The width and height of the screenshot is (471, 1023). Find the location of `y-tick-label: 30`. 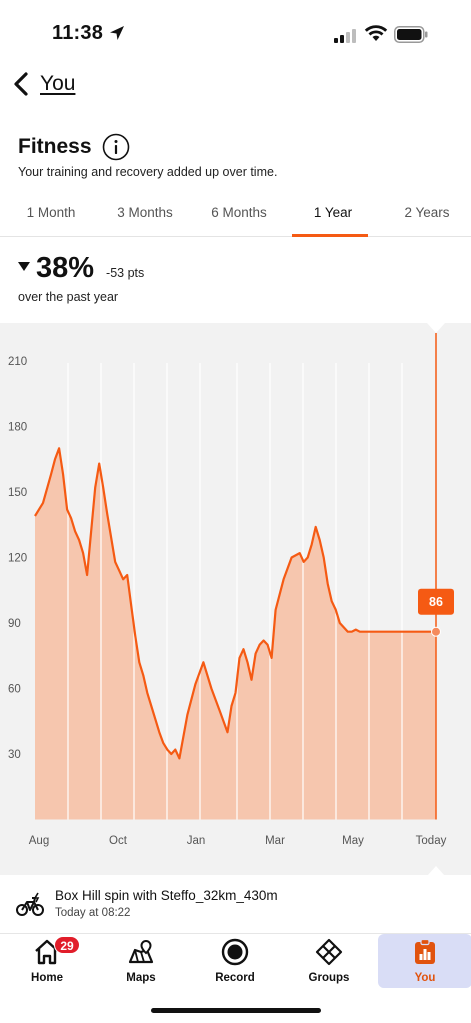

y-tick-label: 30 is located at coordinates (14, 755).